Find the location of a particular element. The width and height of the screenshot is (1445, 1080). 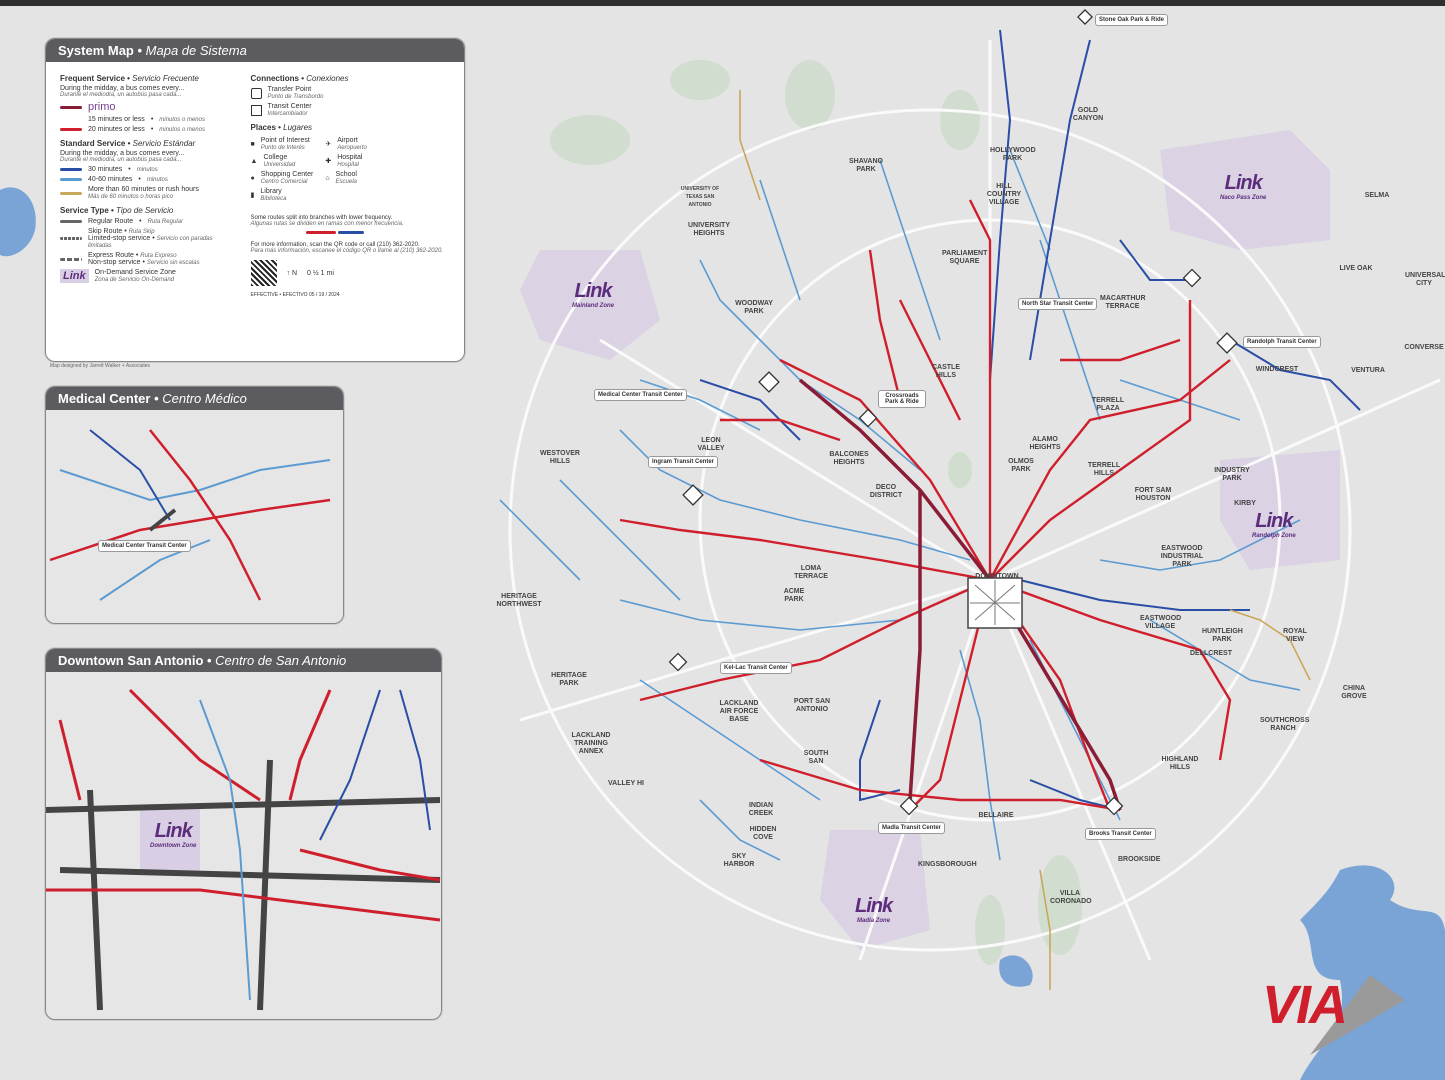

school-row: ⌂ School Escuela is located at coordinates (346, 178).